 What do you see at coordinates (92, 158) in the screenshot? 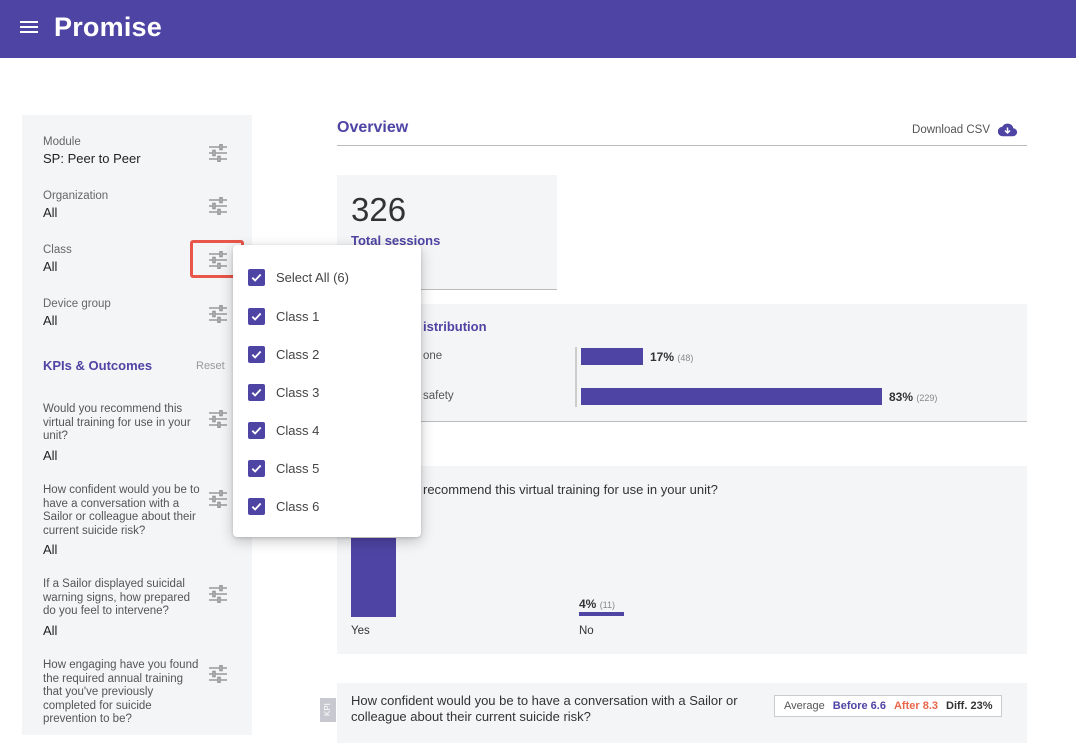
I see `filter-value: SP: Peer to Peer` at bounding box center [92, 158].